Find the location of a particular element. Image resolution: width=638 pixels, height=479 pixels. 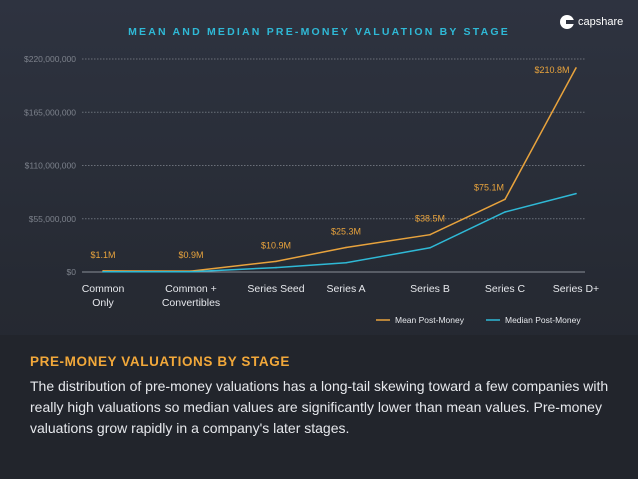

x-tick-label: Series D+ is located at coordinates (576, 289).